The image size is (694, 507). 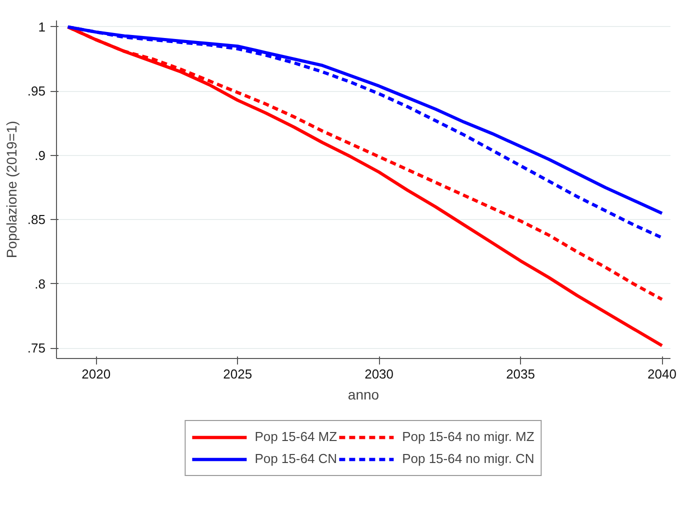 I want to click on legend-label: Pop 15-64 CN, so click(x=296, y=458).